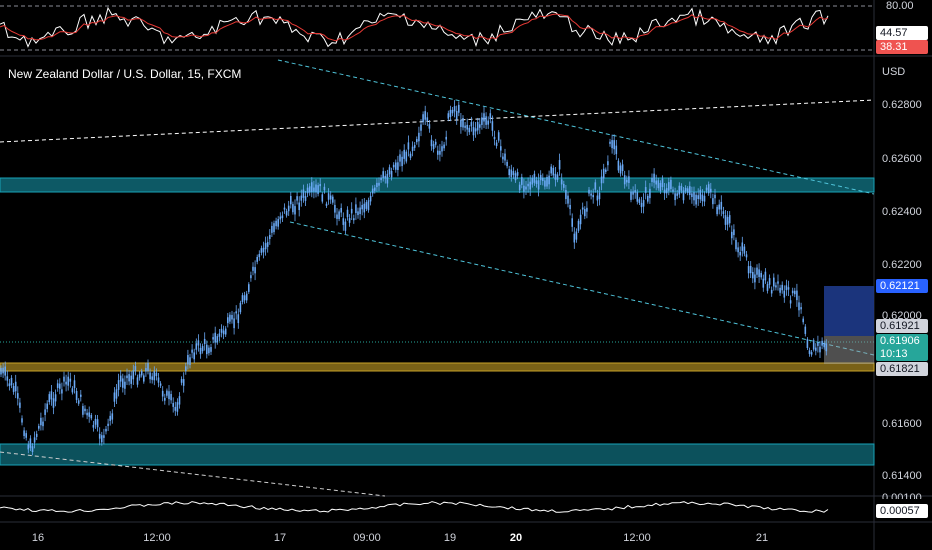  Describe the element at coordinates (280, 538) in the screenshot. I see `time-tick: 17` at that location.